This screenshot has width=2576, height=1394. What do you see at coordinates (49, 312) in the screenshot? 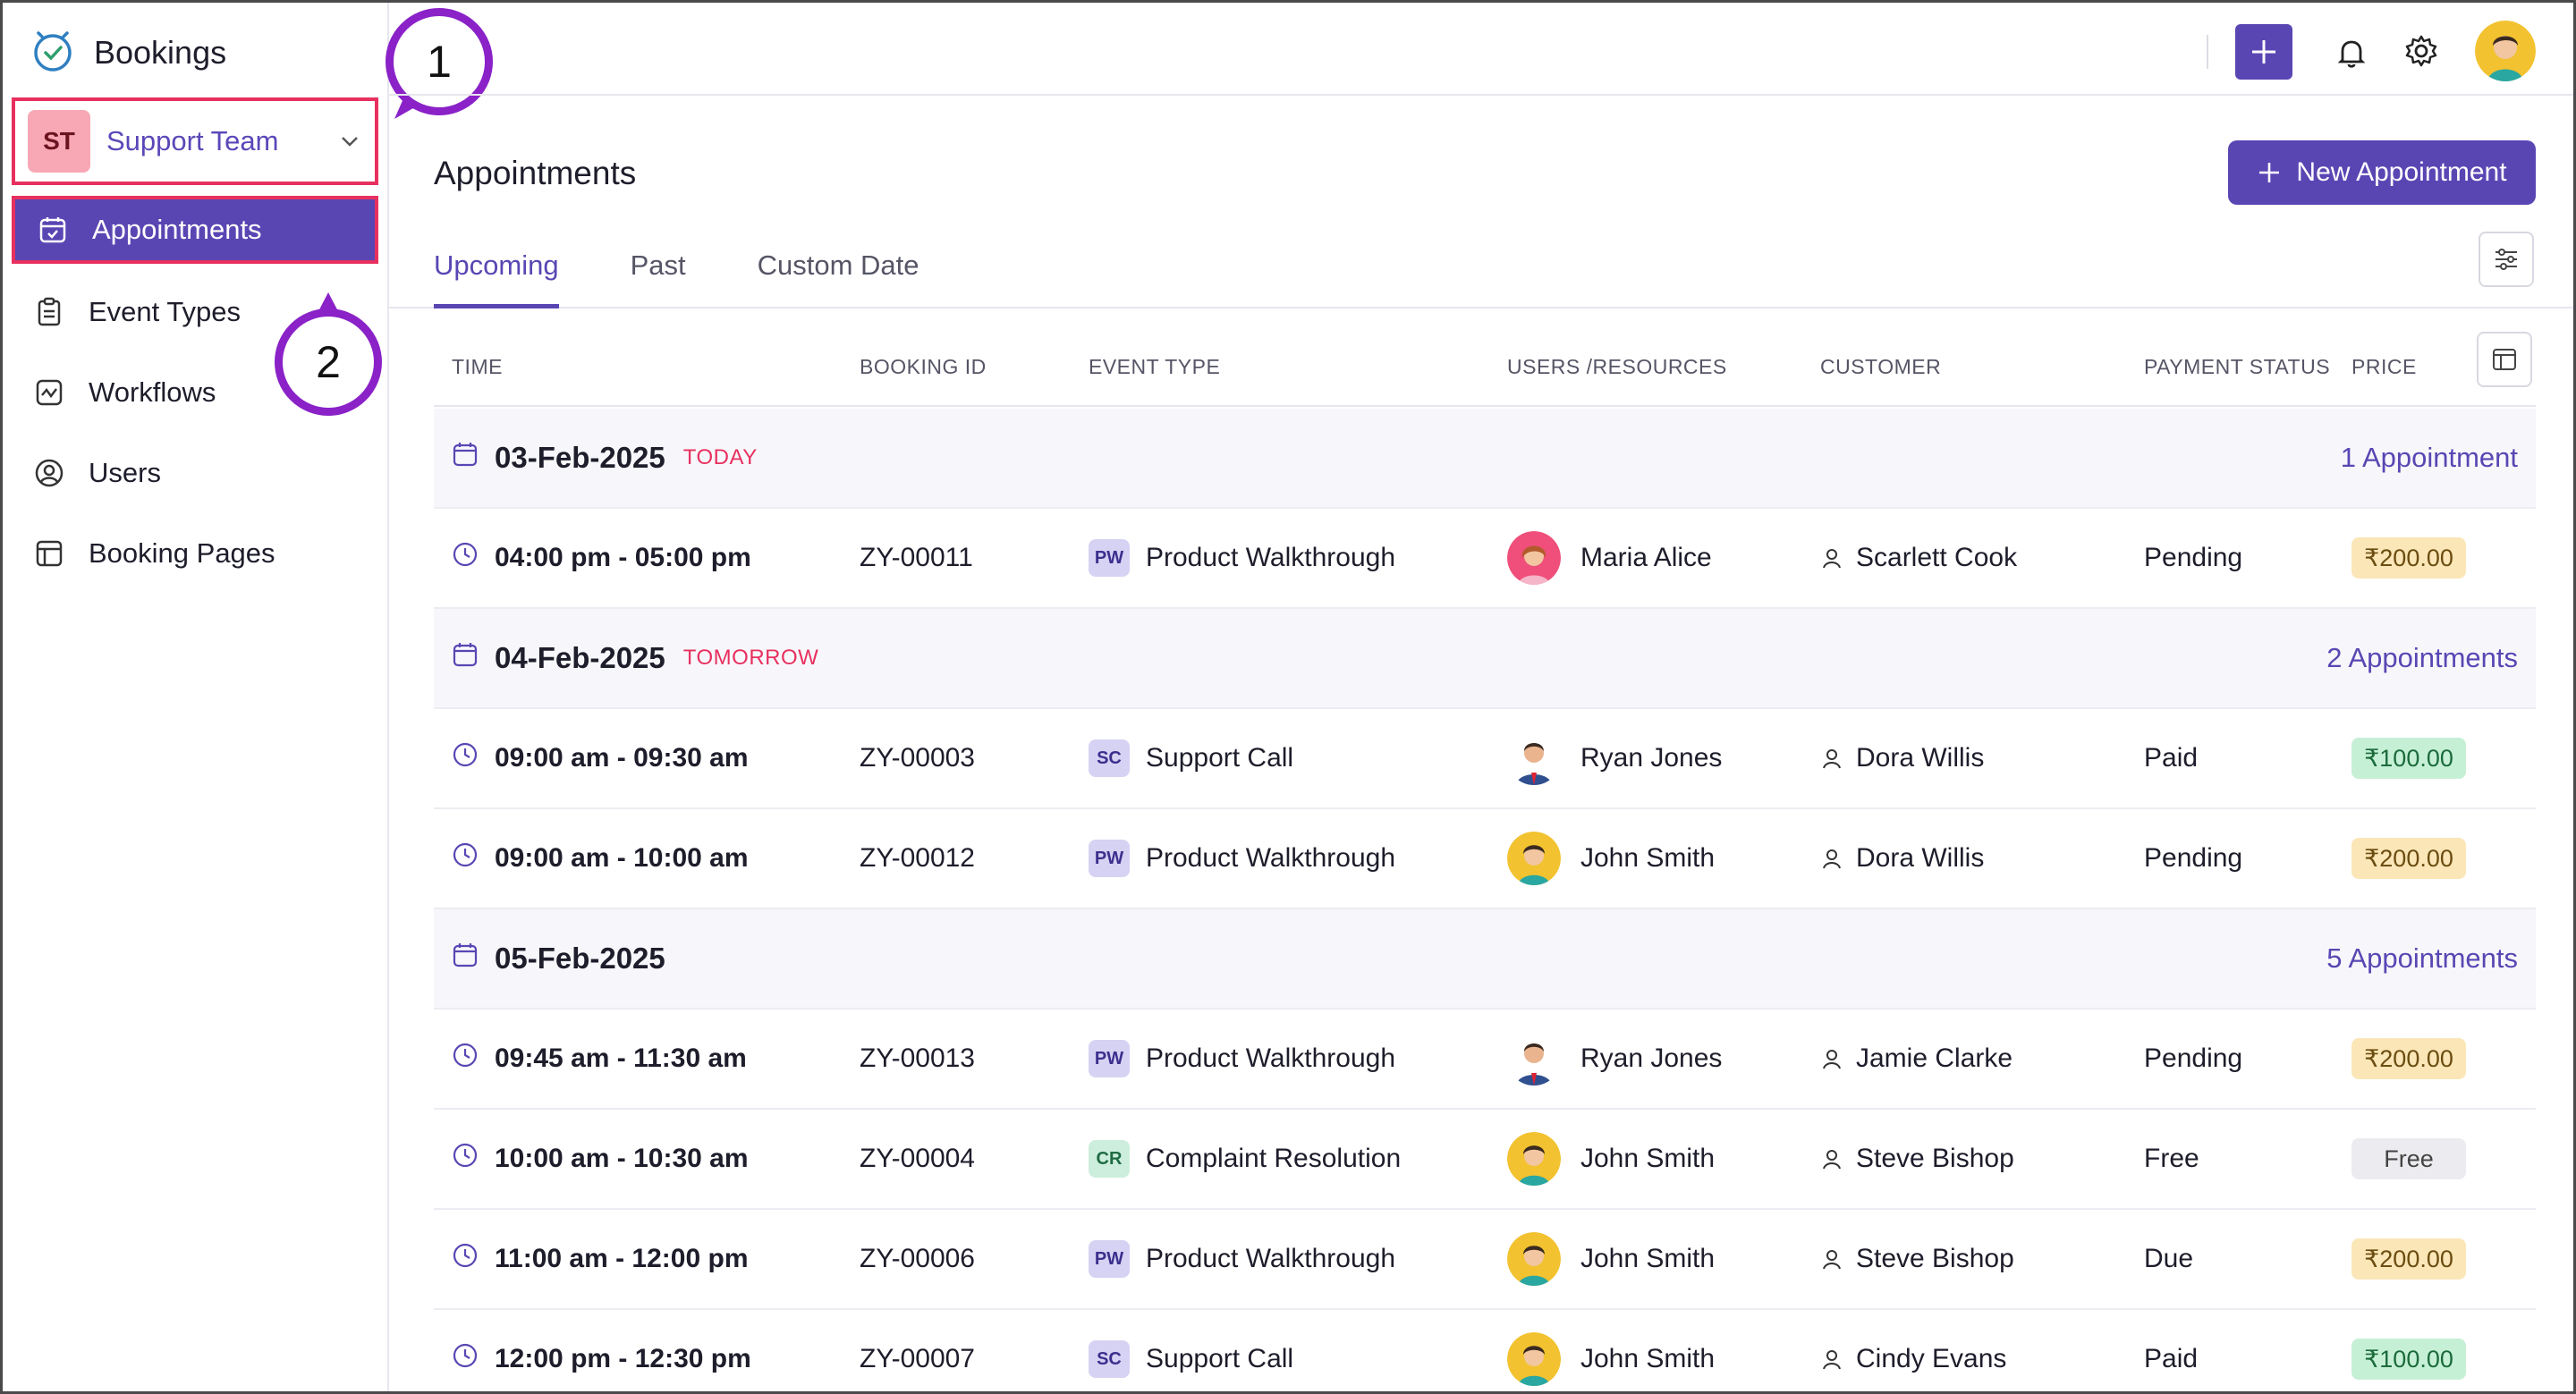
I see `clipboard-icon` at bounding box center [49, 312].